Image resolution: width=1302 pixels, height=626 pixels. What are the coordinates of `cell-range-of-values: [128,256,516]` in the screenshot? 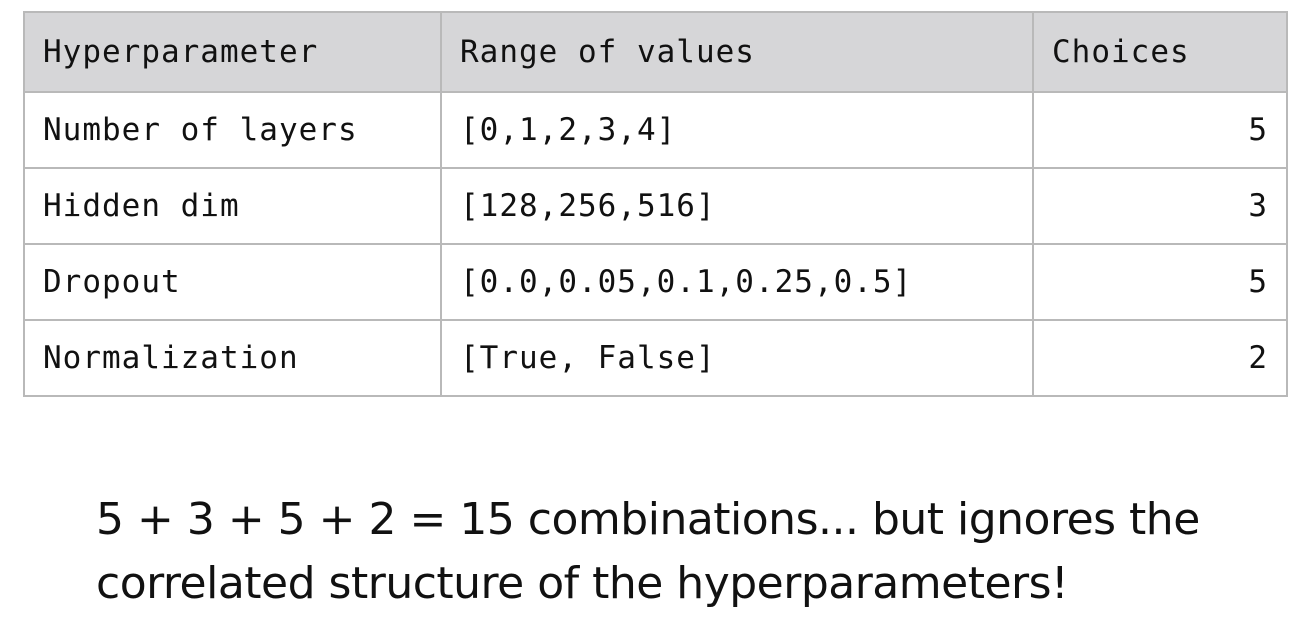 It's located at (737, 206).